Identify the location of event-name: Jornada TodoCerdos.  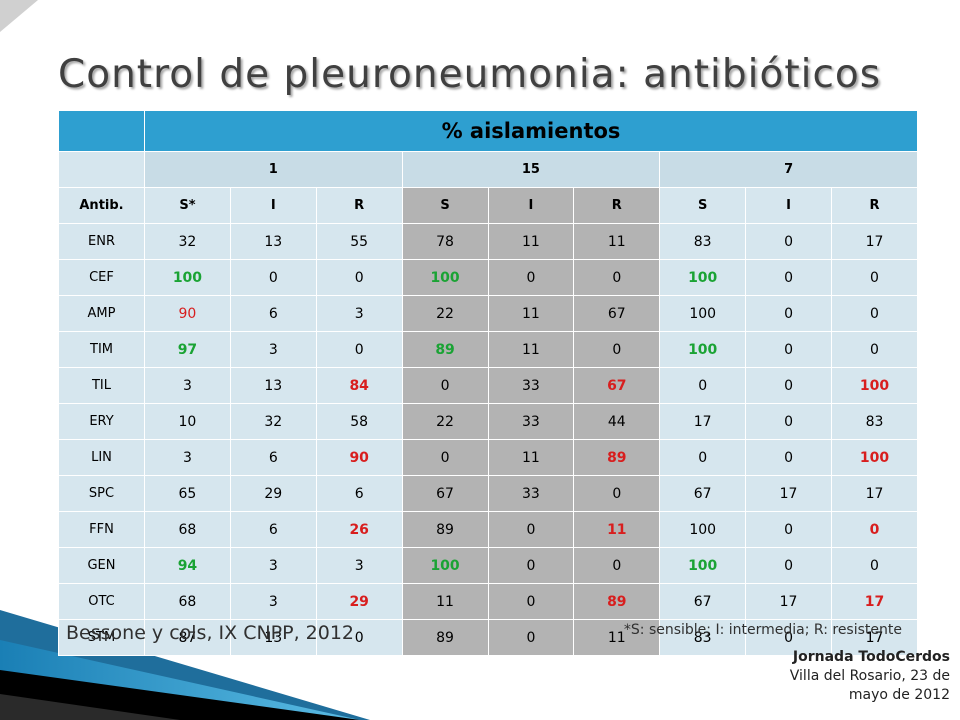
(871, 657).